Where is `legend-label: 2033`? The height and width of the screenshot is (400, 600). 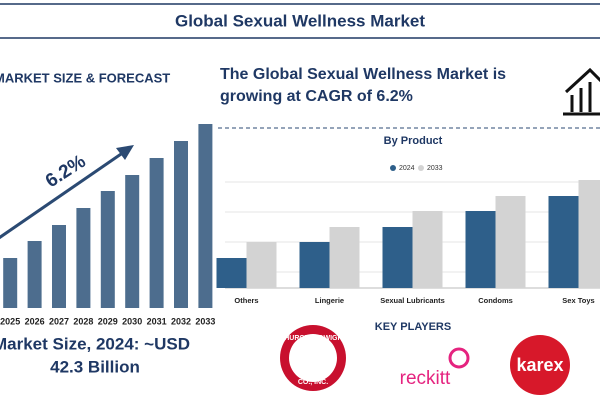
legend-label: 2033 is located at coordinates (435, 168).